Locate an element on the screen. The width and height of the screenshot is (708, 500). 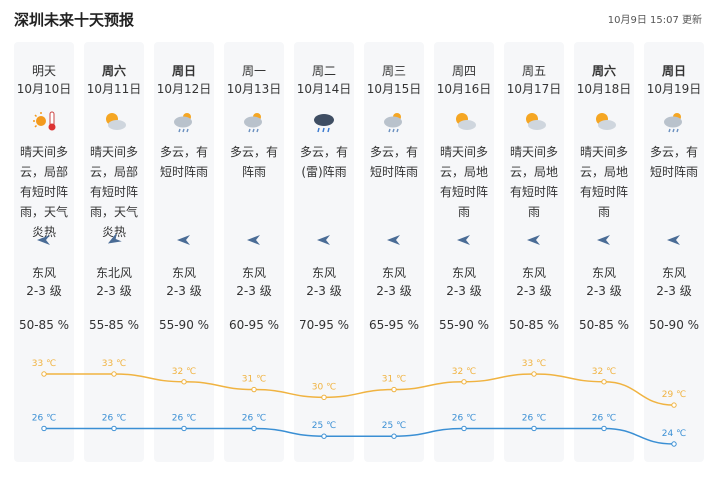
weather-text: 晴天间多云，局地有短时阵雨 is located at coordinates (603, 182).